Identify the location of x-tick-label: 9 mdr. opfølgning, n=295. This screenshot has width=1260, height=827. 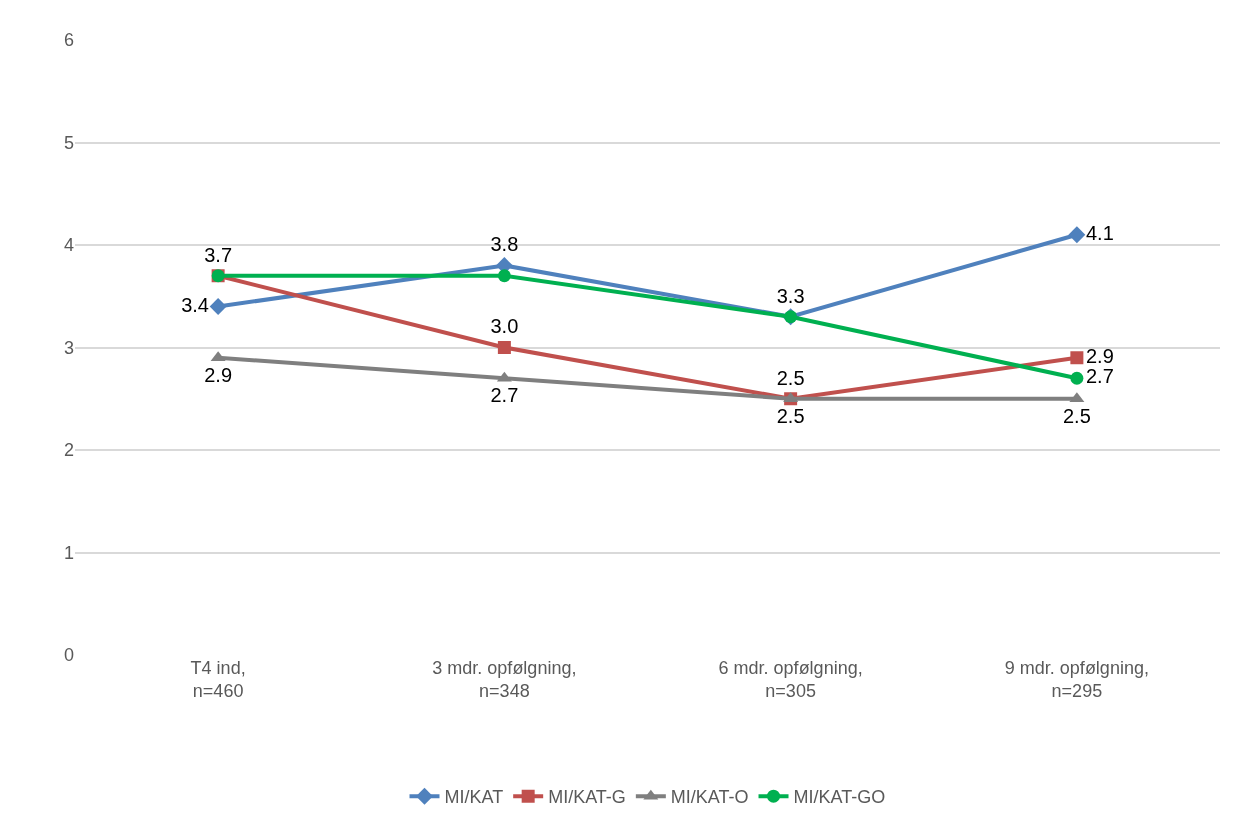
(1076, 680).